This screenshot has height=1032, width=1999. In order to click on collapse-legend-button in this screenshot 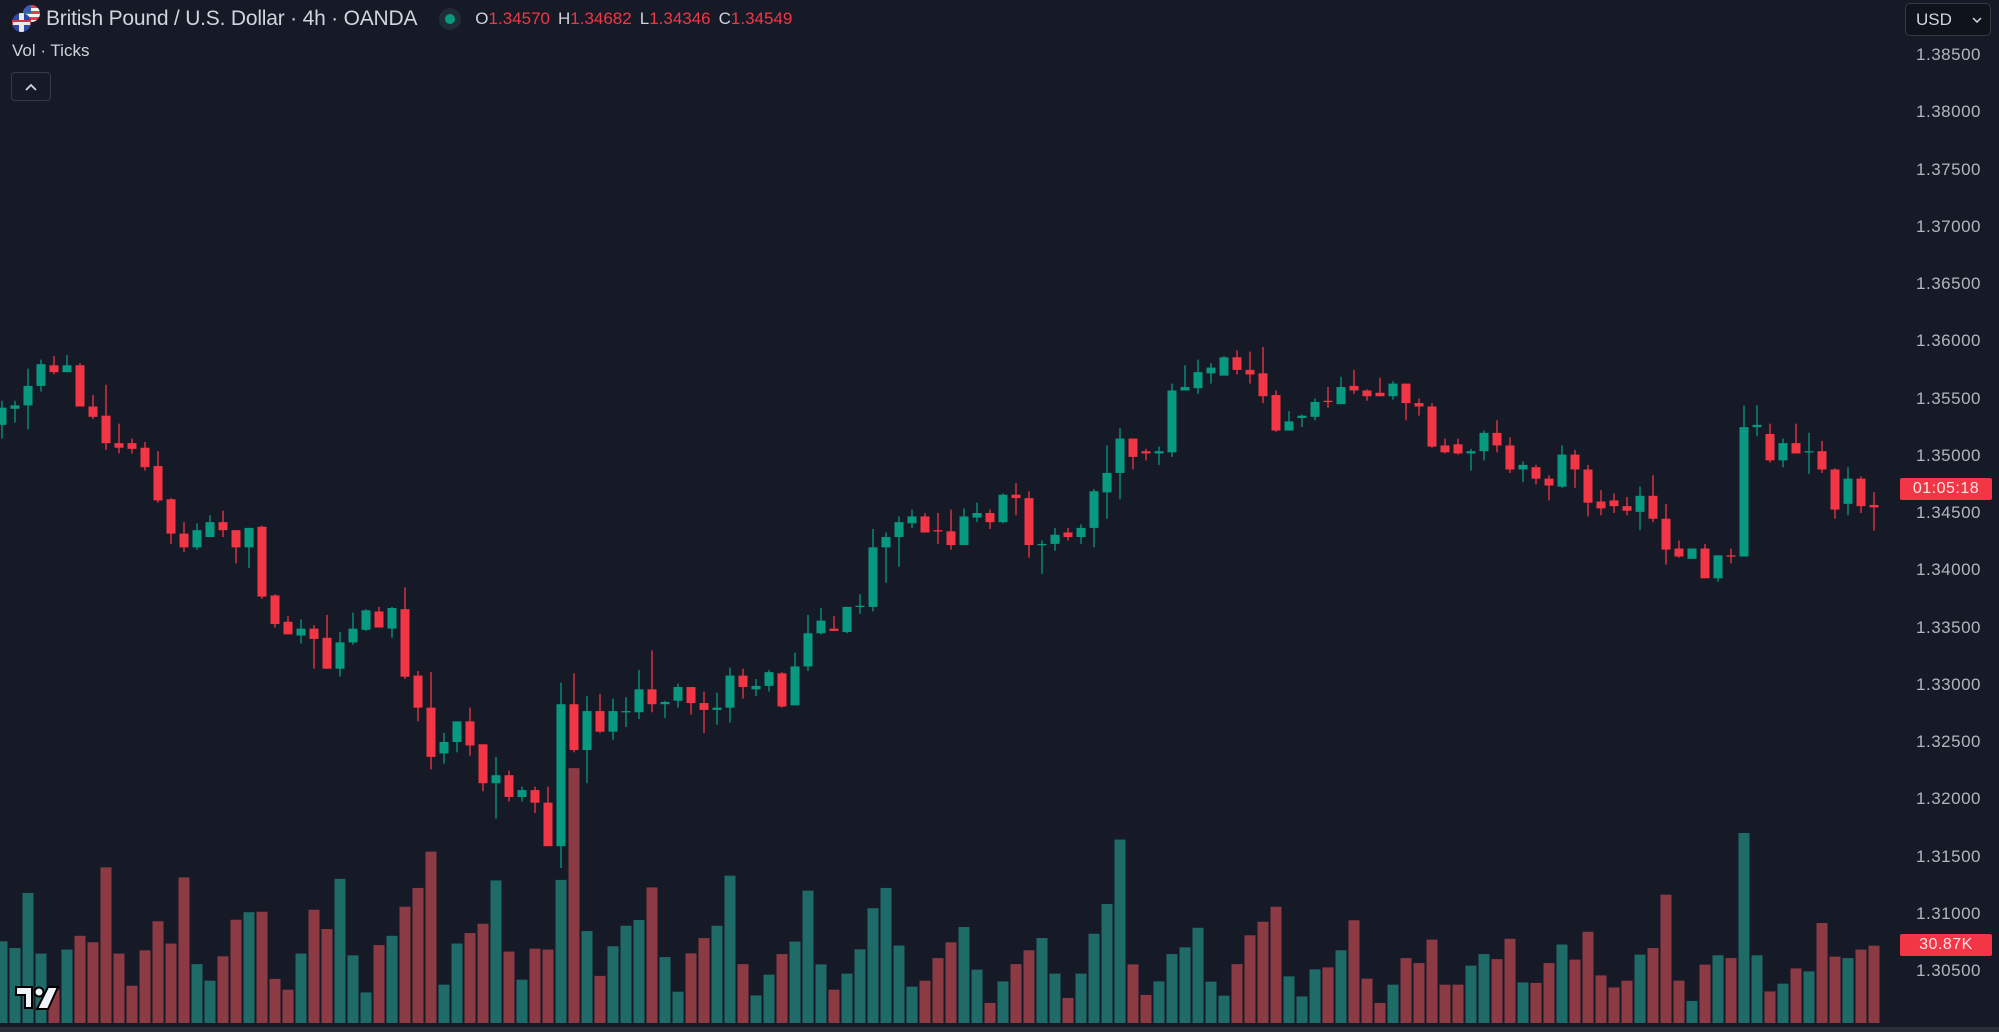, I will do `click(31, 86)`.